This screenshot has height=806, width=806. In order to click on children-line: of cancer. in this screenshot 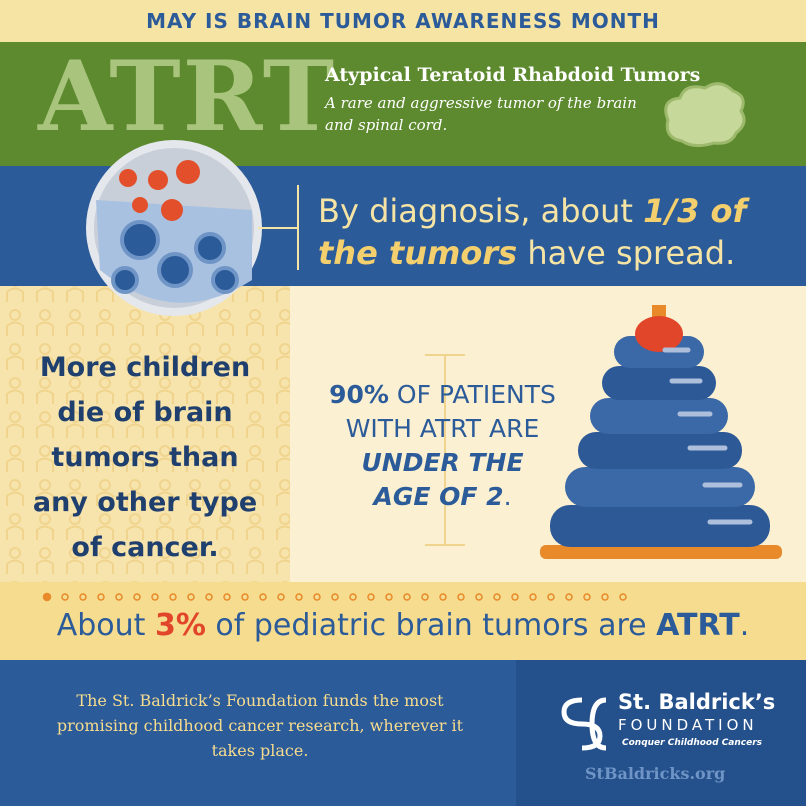, I will do `click(145, 547)`.